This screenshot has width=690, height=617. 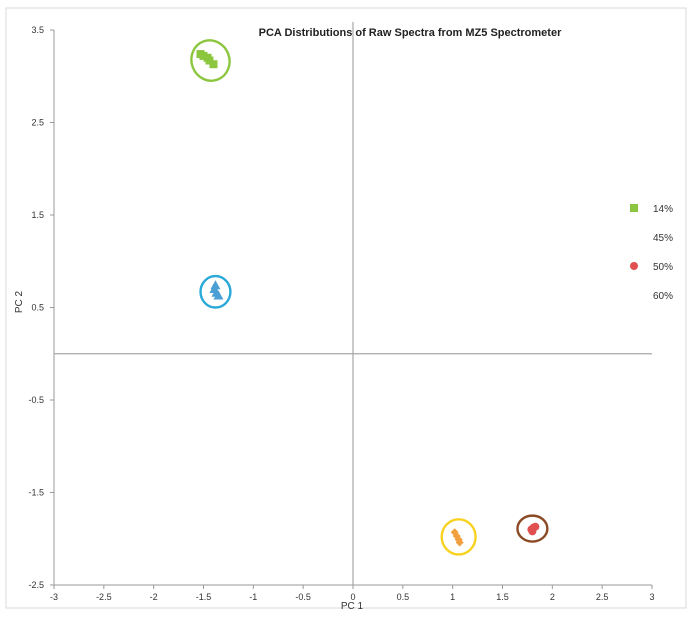 What do you see at coordinates (459, 542) in the screenshot?
I see `data-point-60pct` at bounding box center [459, 542].